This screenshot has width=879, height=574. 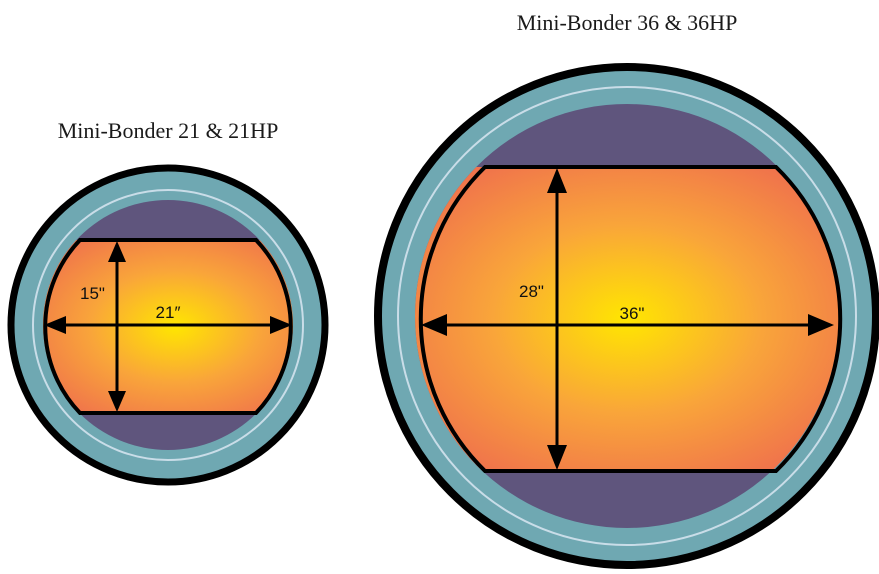 I want to click on mini-bonder-21-ring-highlight, so click(x=168, y=325).